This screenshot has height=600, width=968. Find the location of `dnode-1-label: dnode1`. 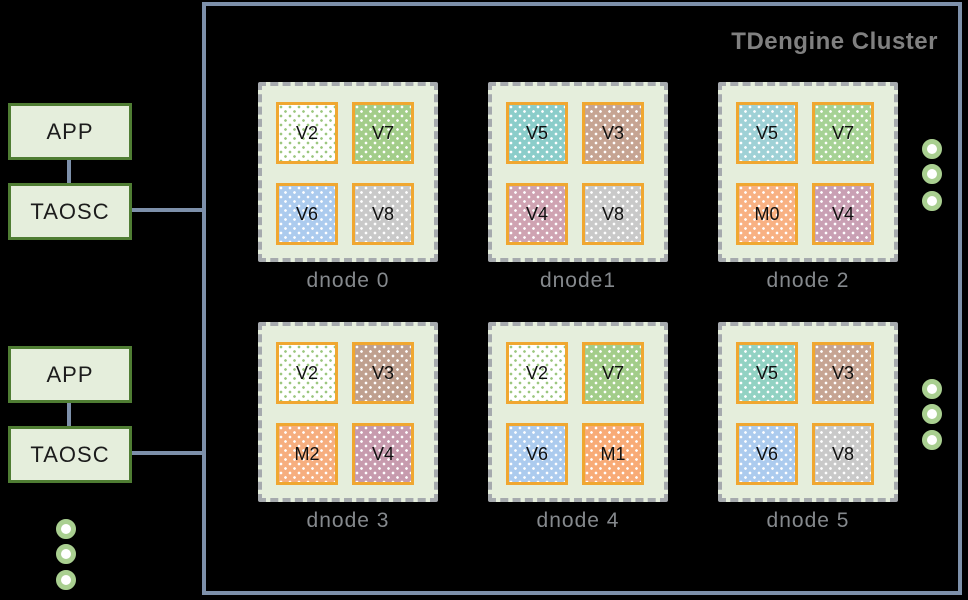

dnode-1-label: dnode1 is located at coordinates (578, 280).